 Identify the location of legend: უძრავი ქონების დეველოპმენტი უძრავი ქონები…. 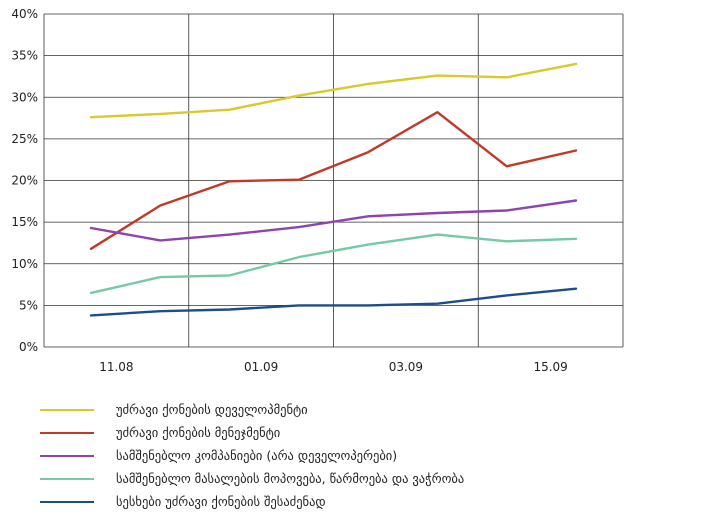
(252, 455).